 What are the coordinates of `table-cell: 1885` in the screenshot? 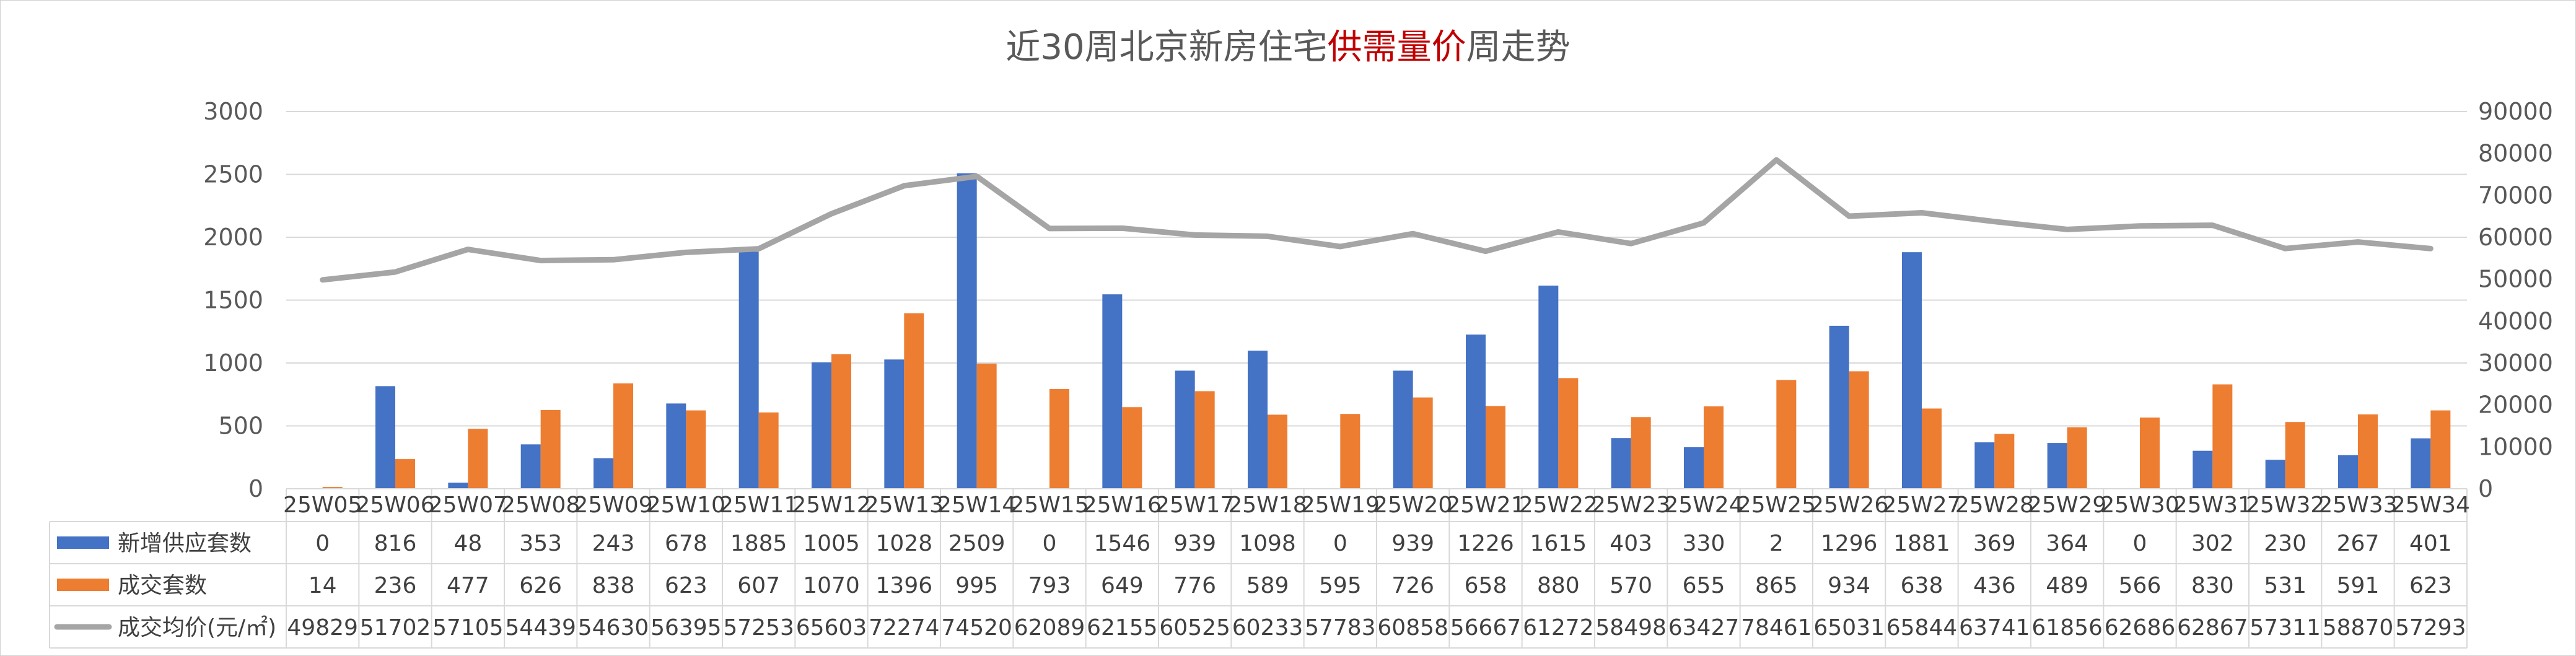 It's located at (758, 543).